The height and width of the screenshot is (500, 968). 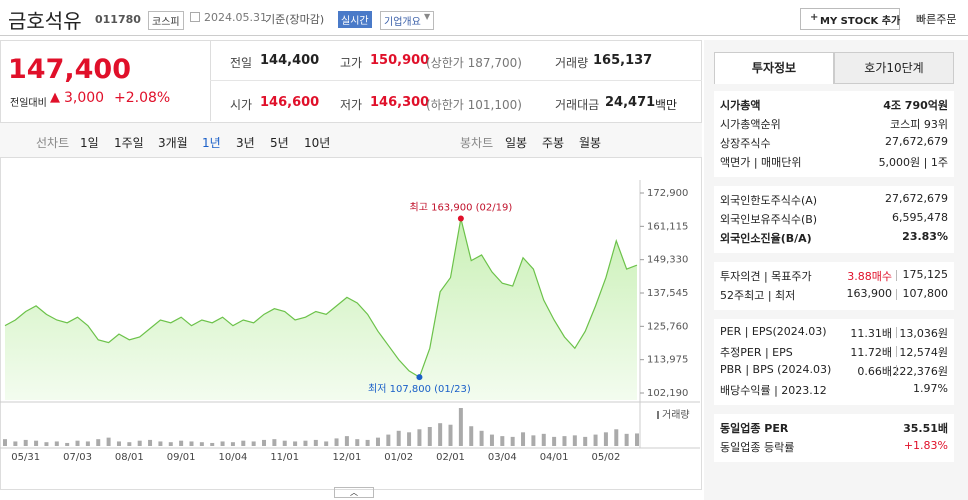 What do you see at coordinates (623, 60) in the screenshot?
I see `quote-value: 165,137` at bounding box center [623, 60].